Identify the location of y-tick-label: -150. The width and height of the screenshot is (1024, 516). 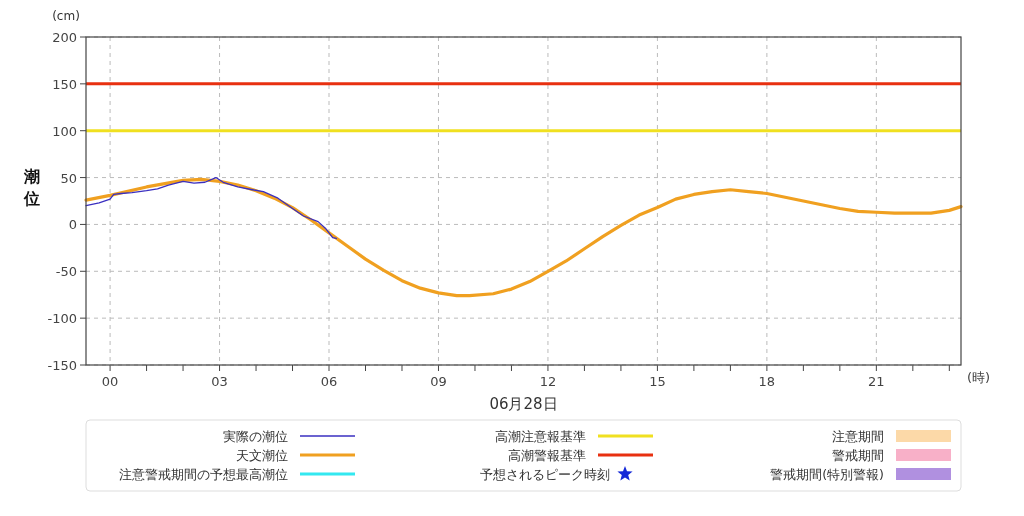
(62, 365).